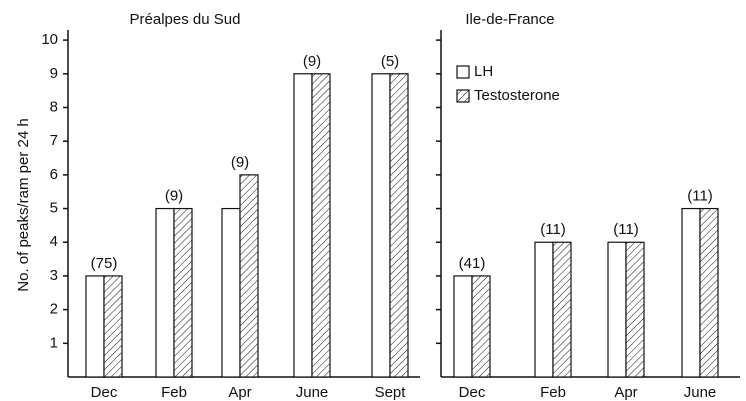  What do you see at coordinates (54, 309) in the screenshot?
I see `y-tick-label: 2` at bounding box center [54, 309].